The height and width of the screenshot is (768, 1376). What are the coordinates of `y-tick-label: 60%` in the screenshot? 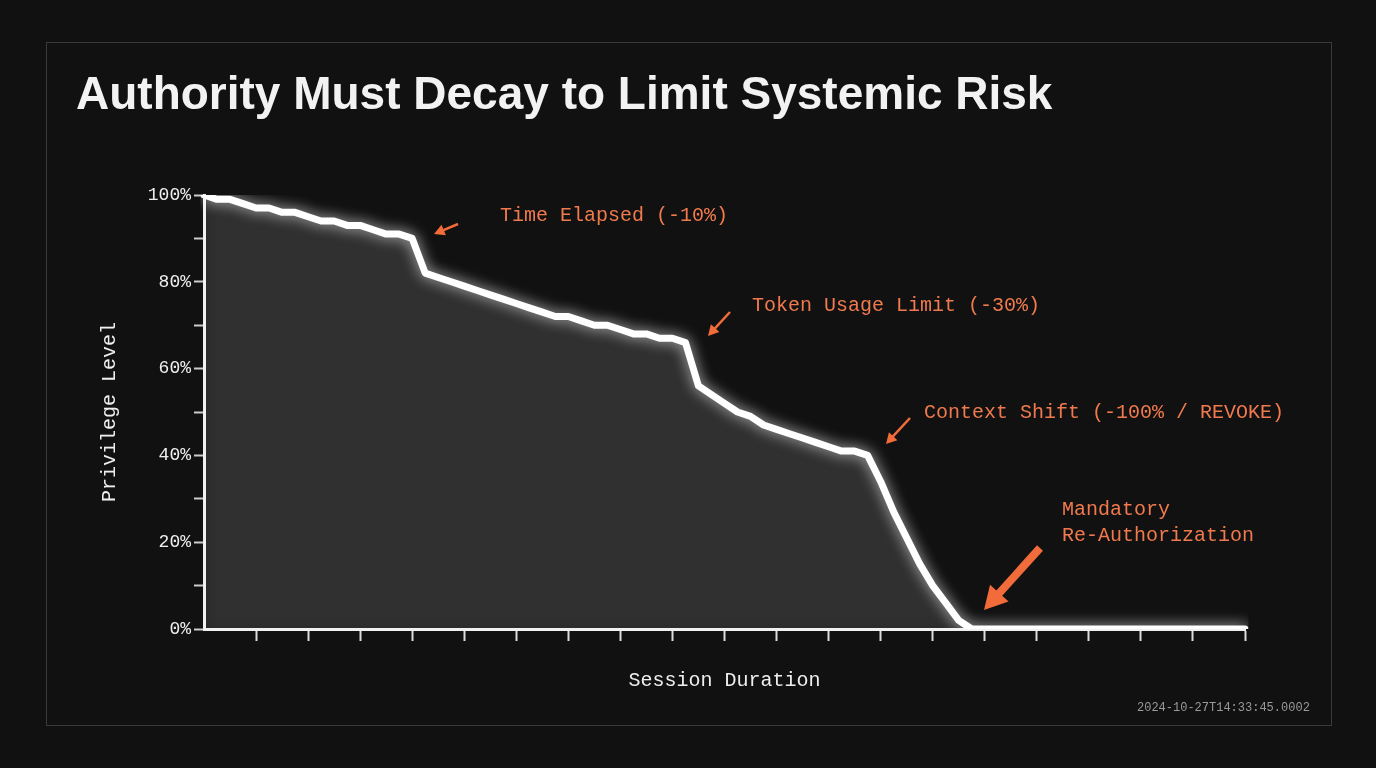 It's located at (175, 368).